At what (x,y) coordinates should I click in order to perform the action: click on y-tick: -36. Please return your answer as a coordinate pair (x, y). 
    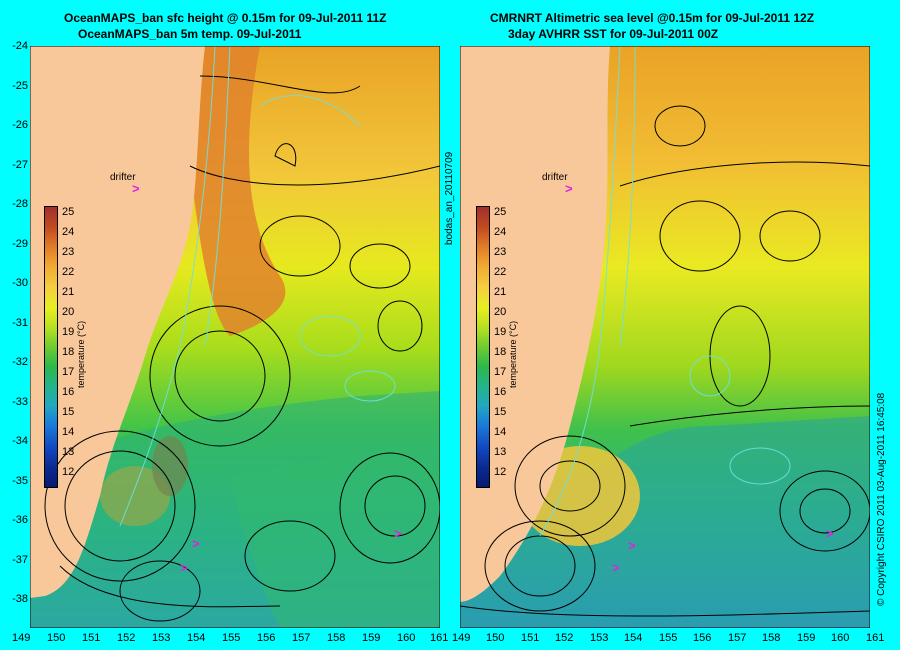
    Looking at the image, I should click on (20, 520).